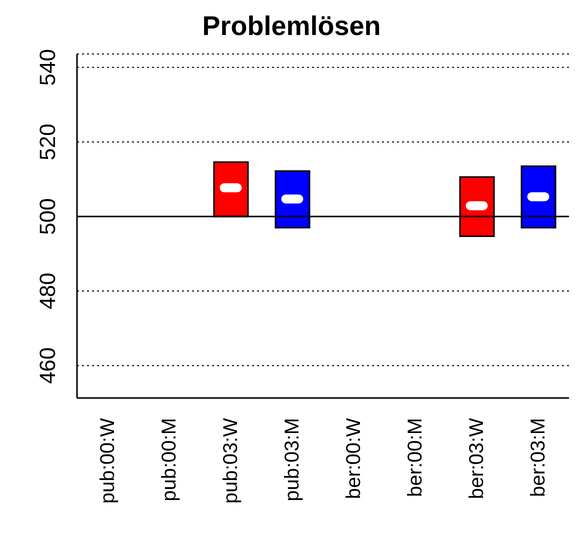 The image size is (583, 560). I want to click on y-tick-label: 500, so click(47, 216).